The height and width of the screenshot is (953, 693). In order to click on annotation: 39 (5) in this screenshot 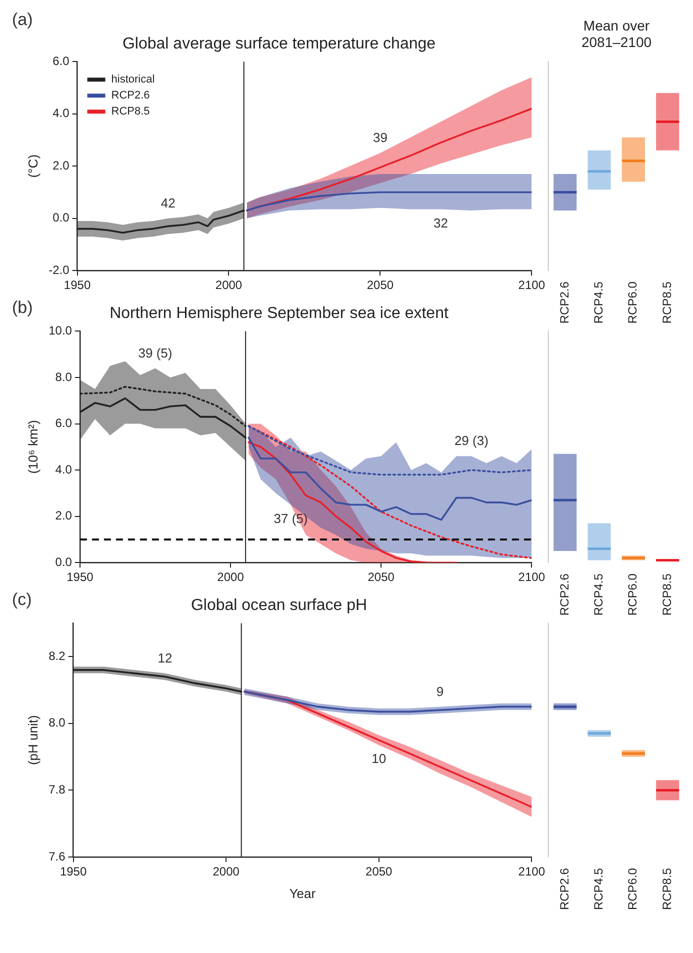, I will do `click(155, 352)`.